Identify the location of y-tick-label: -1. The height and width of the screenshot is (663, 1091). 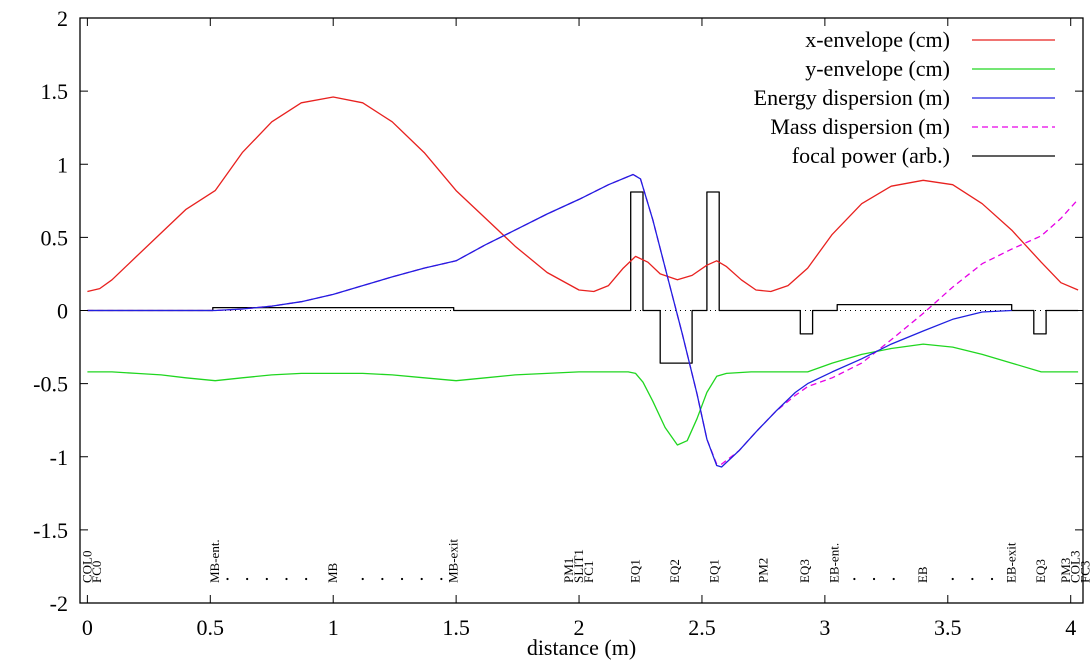
(59, 457).